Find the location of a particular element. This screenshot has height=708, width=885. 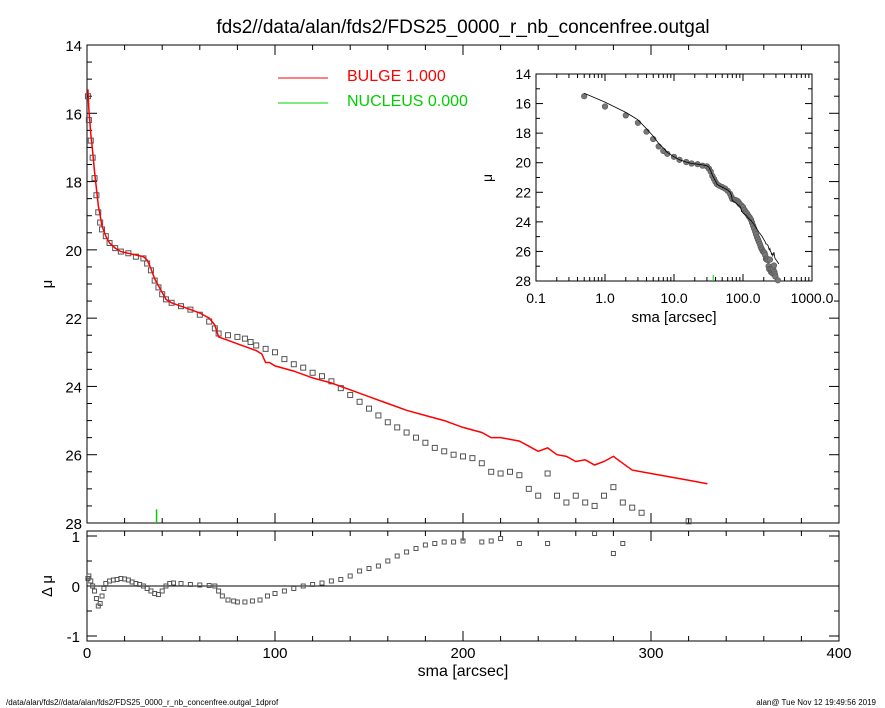

inset-x-tick-label: 0.1 is located at coordinates (536, 298).